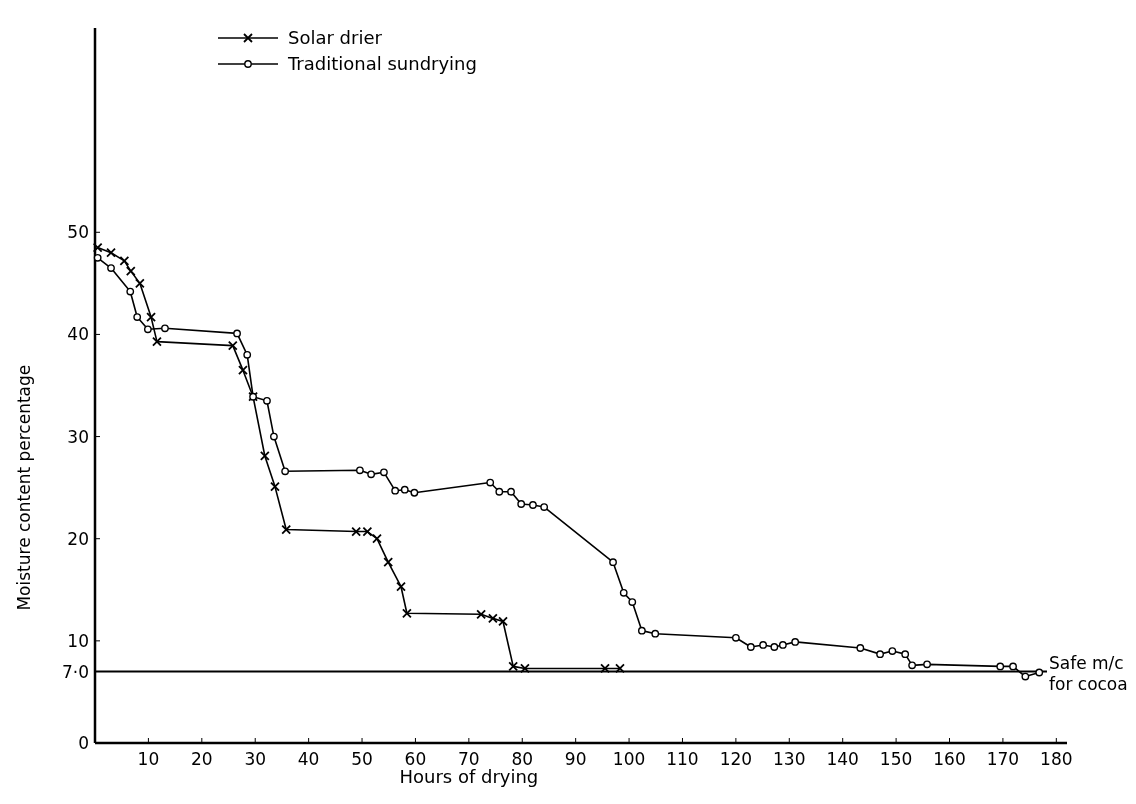 Image resolution: width=1136 pixels, height=804 pixels. I want to click on x-axis-title: Hours of drying, so click(469, 776).